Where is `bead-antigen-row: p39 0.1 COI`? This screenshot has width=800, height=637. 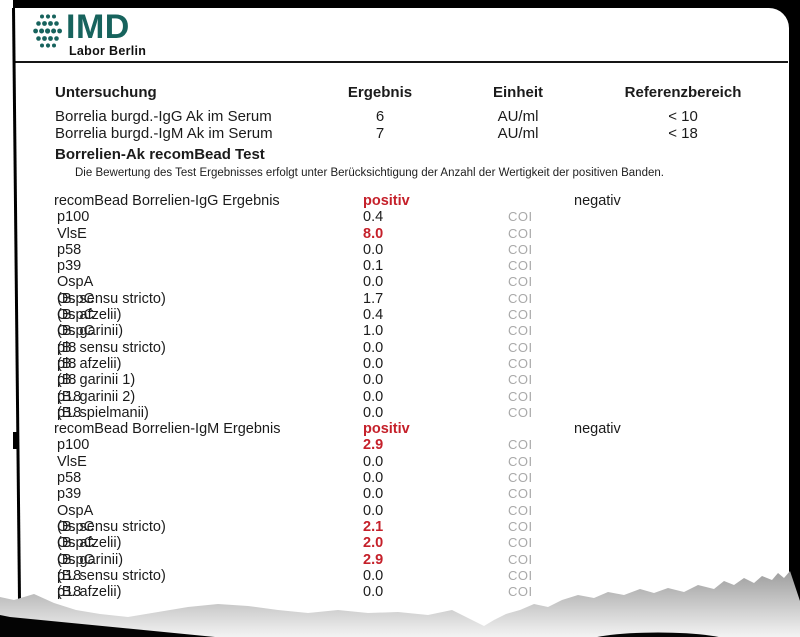
bead-antigen-row: p39 0.1 COI is located at coordinates (400, 266).